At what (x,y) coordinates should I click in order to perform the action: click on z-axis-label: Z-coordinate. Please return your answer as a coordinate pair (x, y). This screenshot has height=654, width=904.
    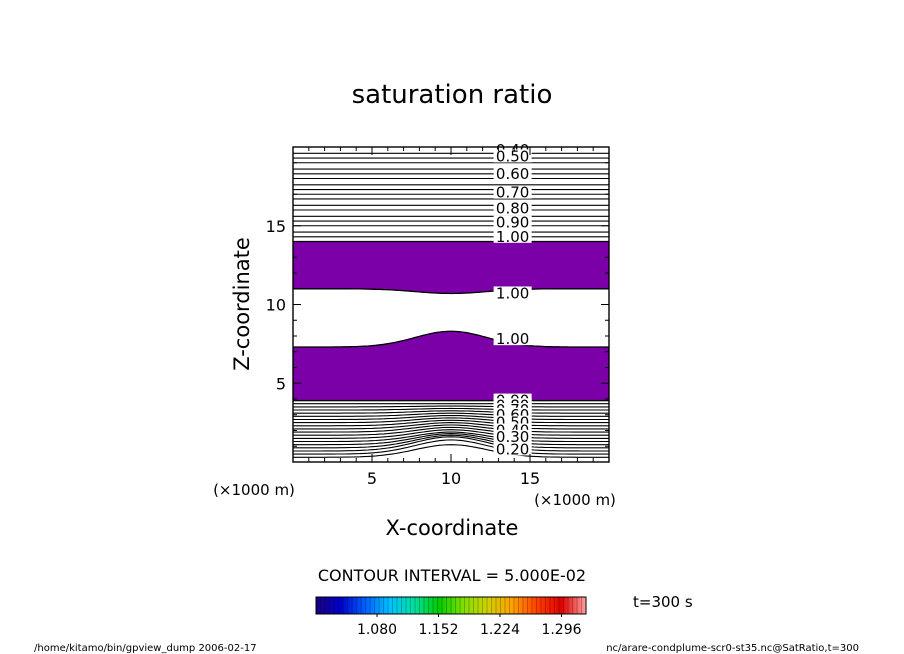
    Looking at the image, I should click on (242, 304).